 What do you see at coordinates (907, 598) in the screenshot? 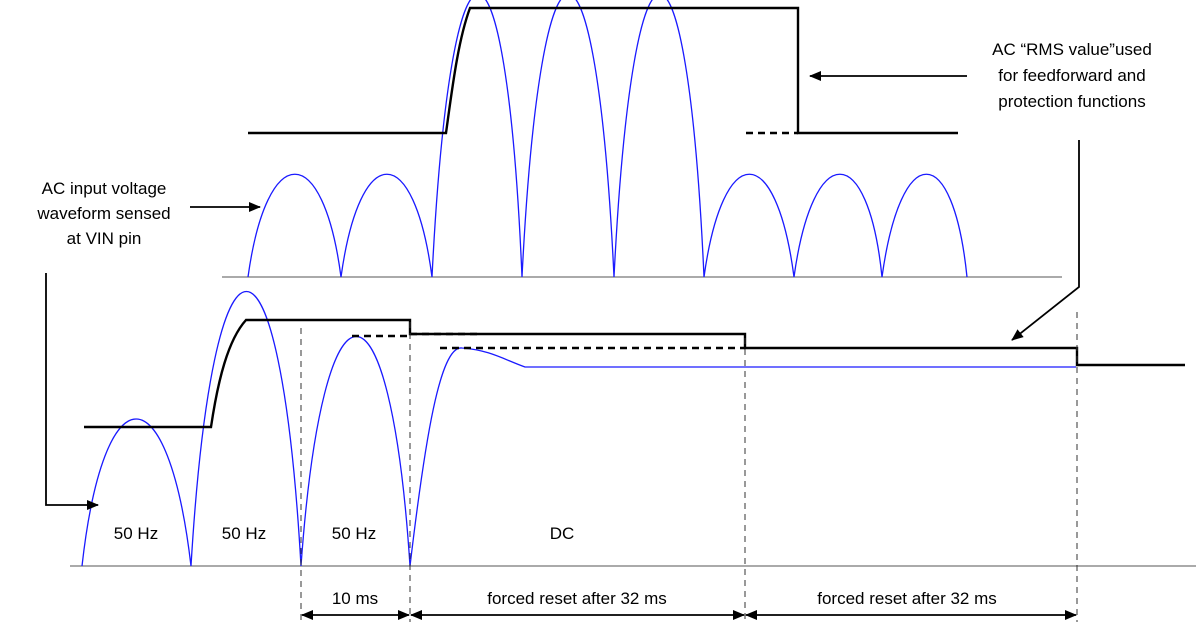
I see `interval-label-reset-2: forced reset after 32 ms` at bounding box center [907, 598].